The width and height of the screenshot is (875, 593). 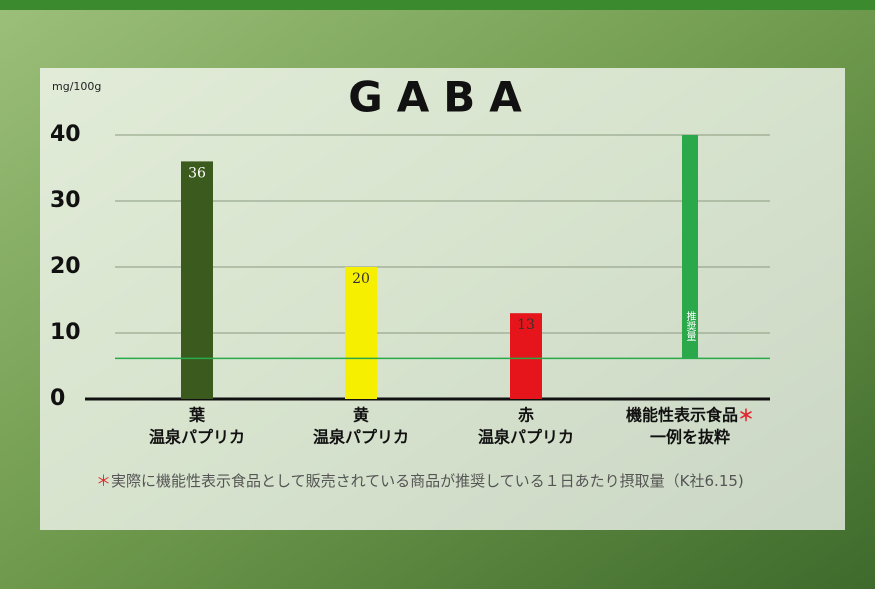 What do you see at coordinates (197, 173) in the screenshot?
I see `data-label: 36` at bounding box center [197, 173].